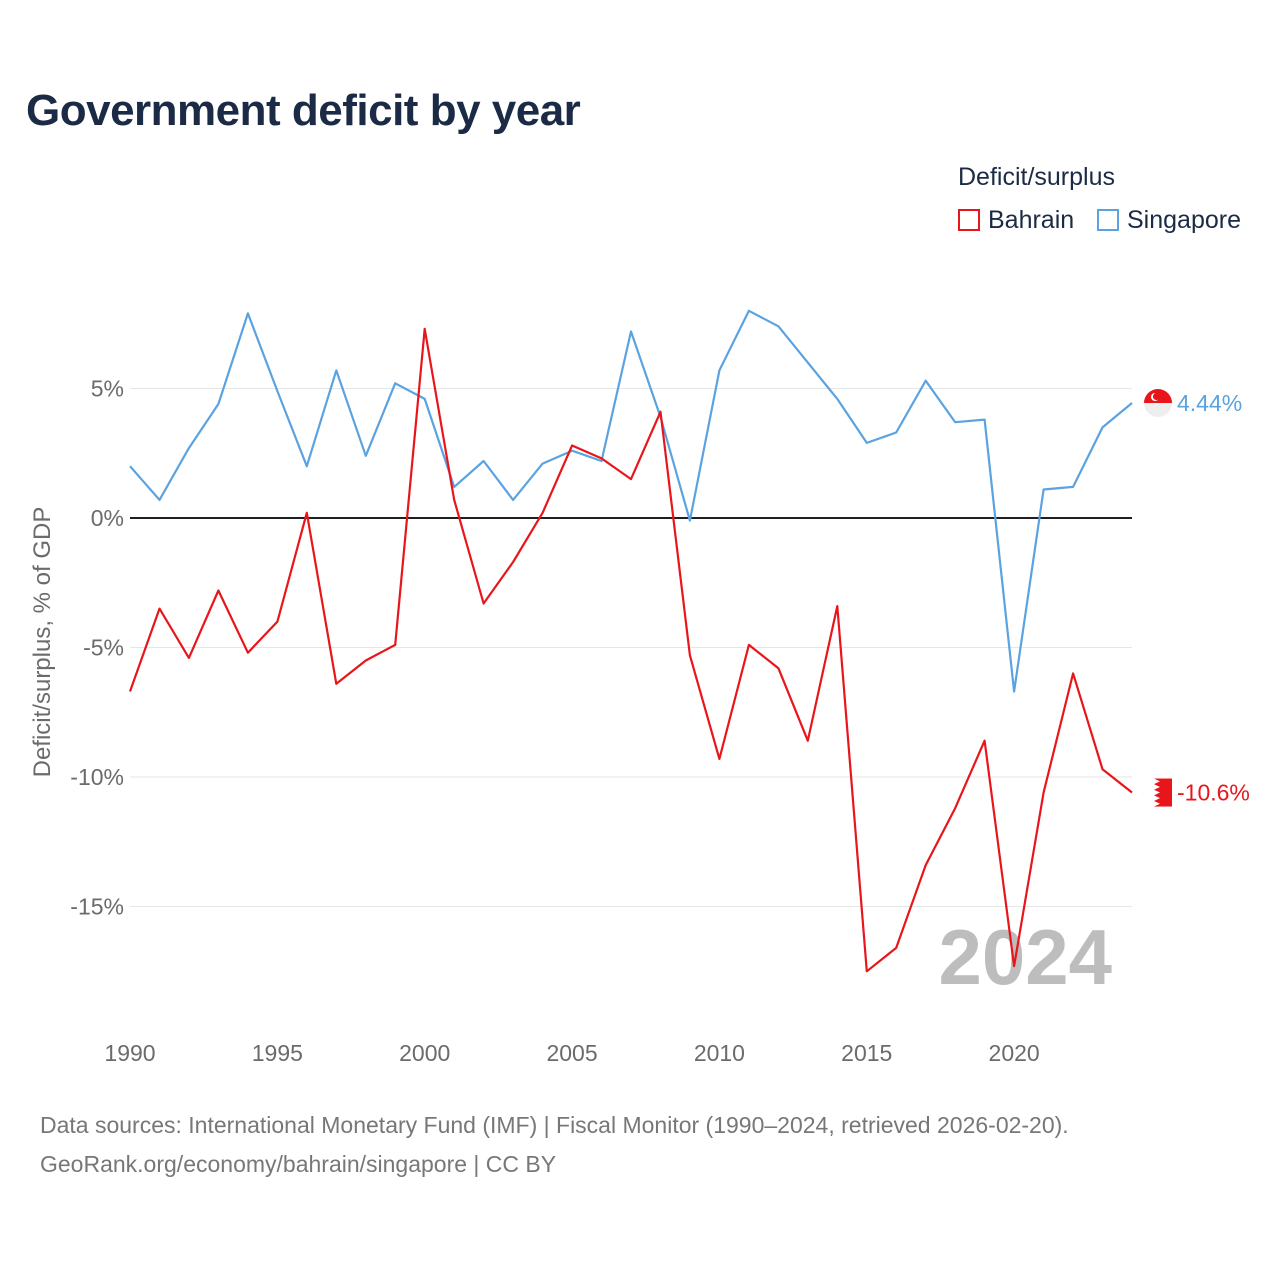  Describe the element at coordinates (1014, 1053) in the screenshot. I see `x-tick-label: 2020` at that location.